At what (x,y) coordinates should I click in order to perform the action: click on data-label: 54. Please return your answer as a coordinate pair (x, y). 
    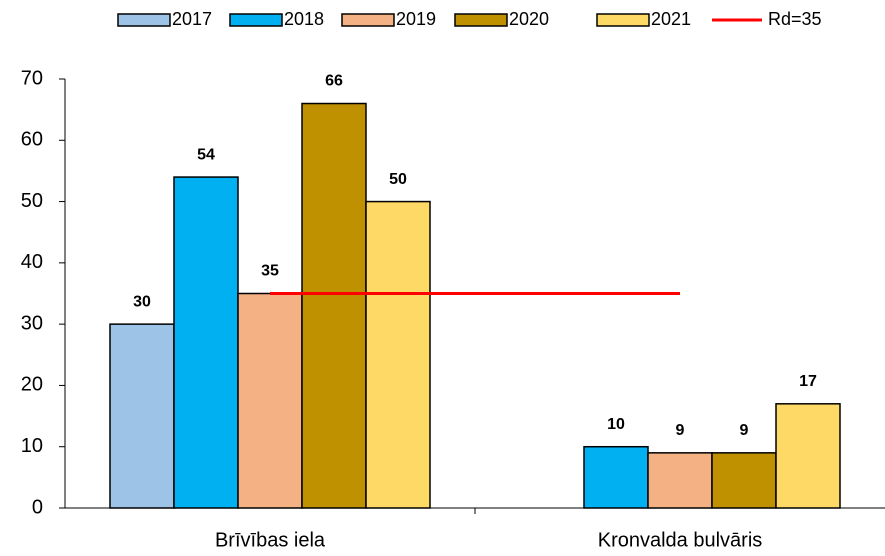
    Looking at the image, I should click on (206, 154).